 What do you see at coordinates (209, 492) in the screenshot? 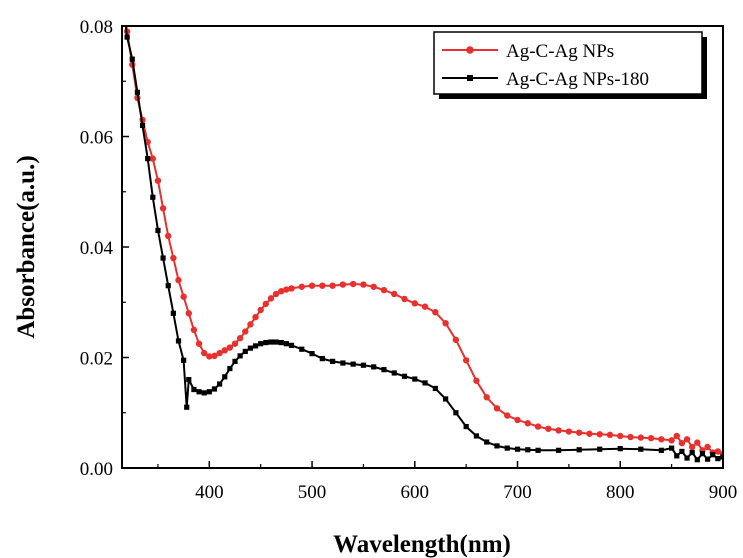
I see `x-tick-label: 400` at bounding box center [209, 492].